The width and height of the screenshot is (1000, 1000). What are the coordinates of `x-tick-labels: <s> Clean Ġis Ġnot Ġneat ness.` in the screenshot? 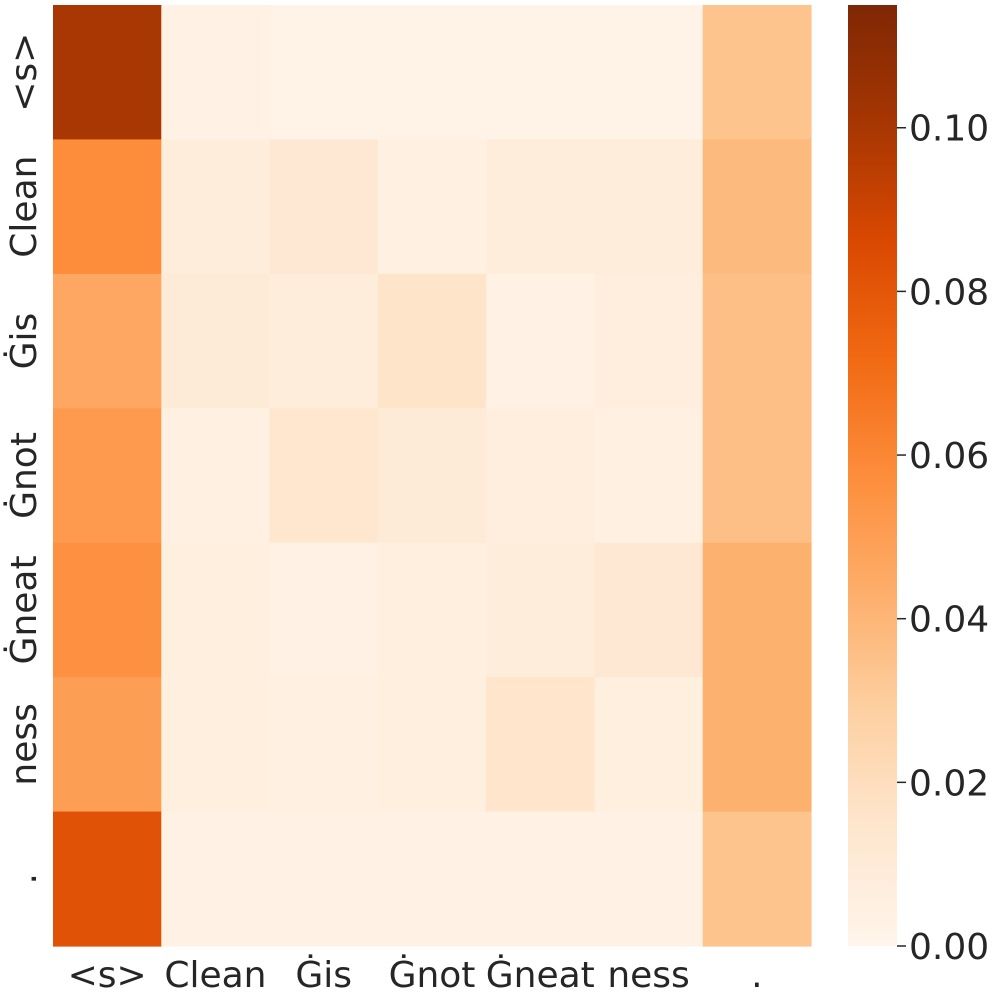 It's located at (415, 975).